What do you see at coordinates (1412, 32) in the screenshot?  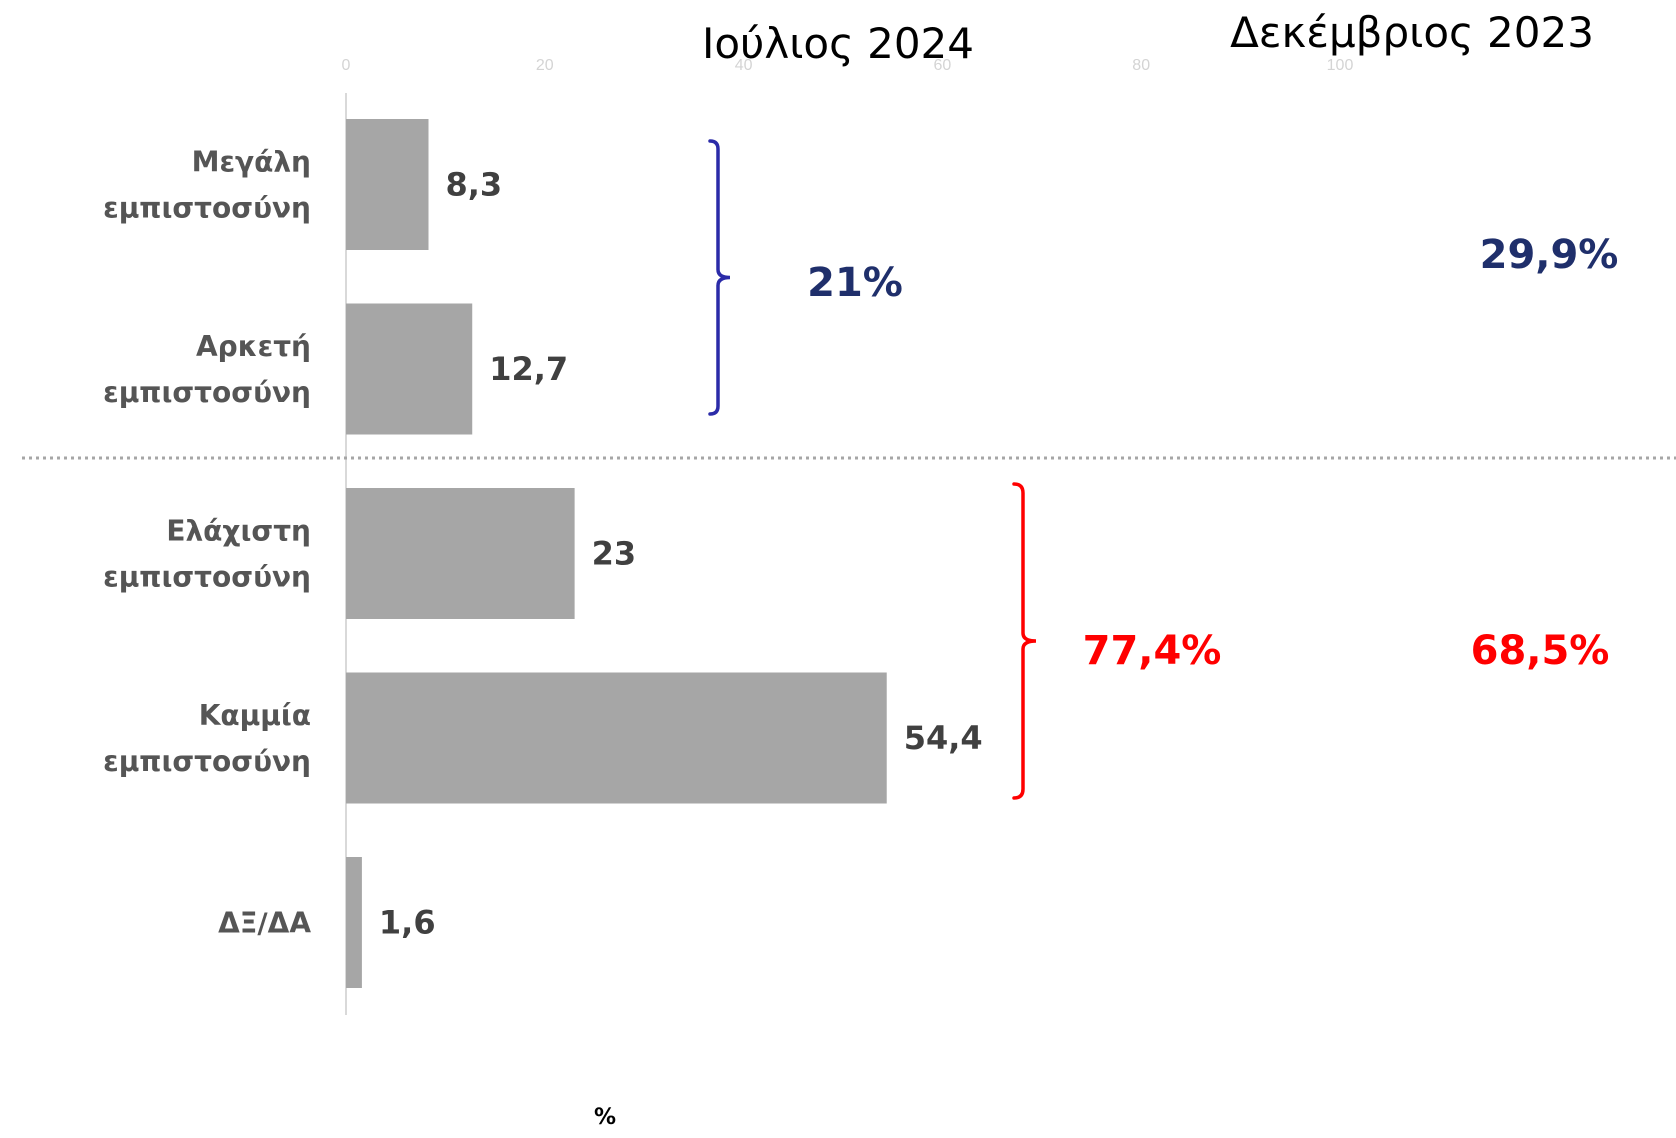 I see `title-previous-period: Δεκέμβριος 2023` at bounding box center [1412, 32].